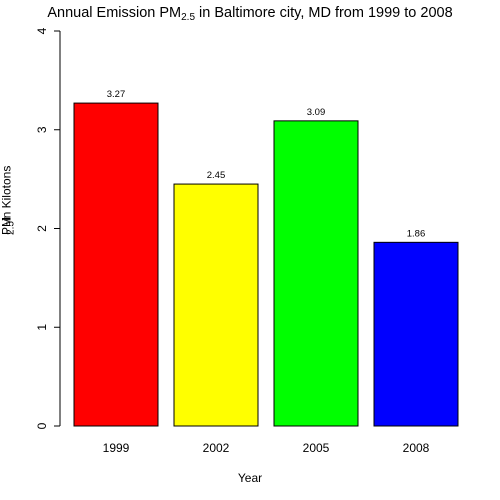 The image size is (500, 500). What do you see at coordinates (250, 478) in the screenshot?
I see `x-axis-label: Year` at bounding box center [250, 478].